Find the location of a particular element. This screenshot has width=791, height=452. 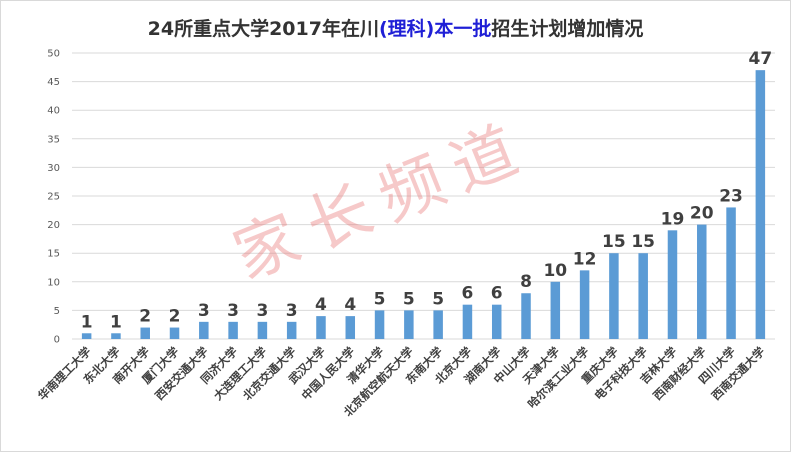

y-tick-label: 10 is located at coordinates (53, 282).